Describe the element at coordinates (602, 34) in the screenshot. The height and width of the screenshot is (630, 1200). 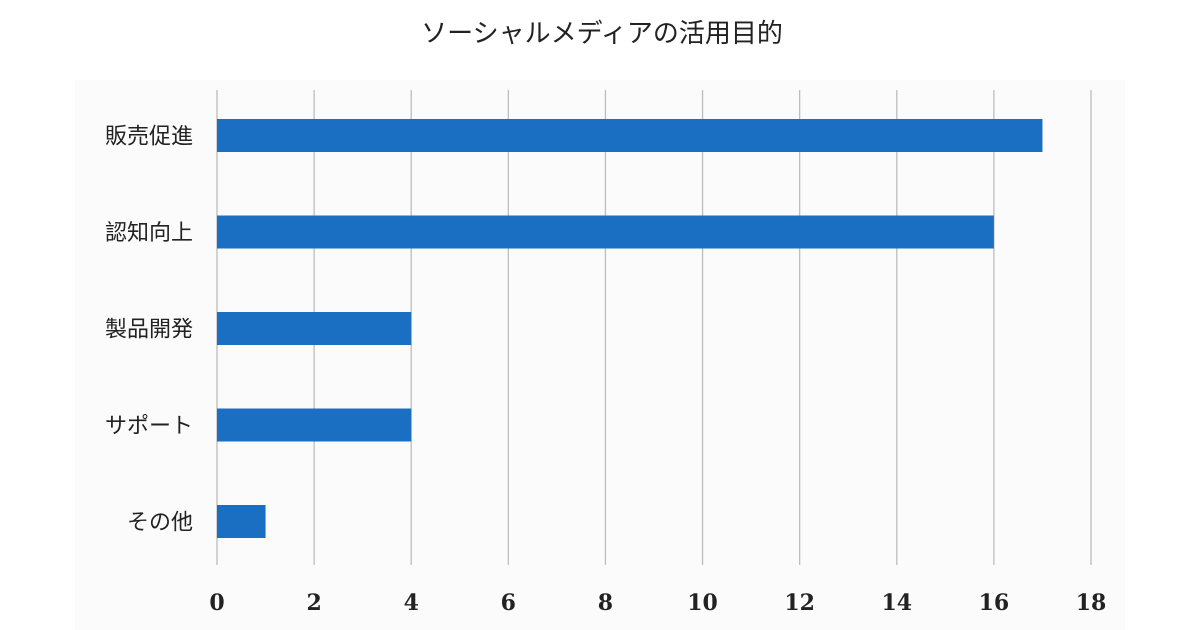
I see `chart-title: ソーシャルメディアの活用目的` at that location.